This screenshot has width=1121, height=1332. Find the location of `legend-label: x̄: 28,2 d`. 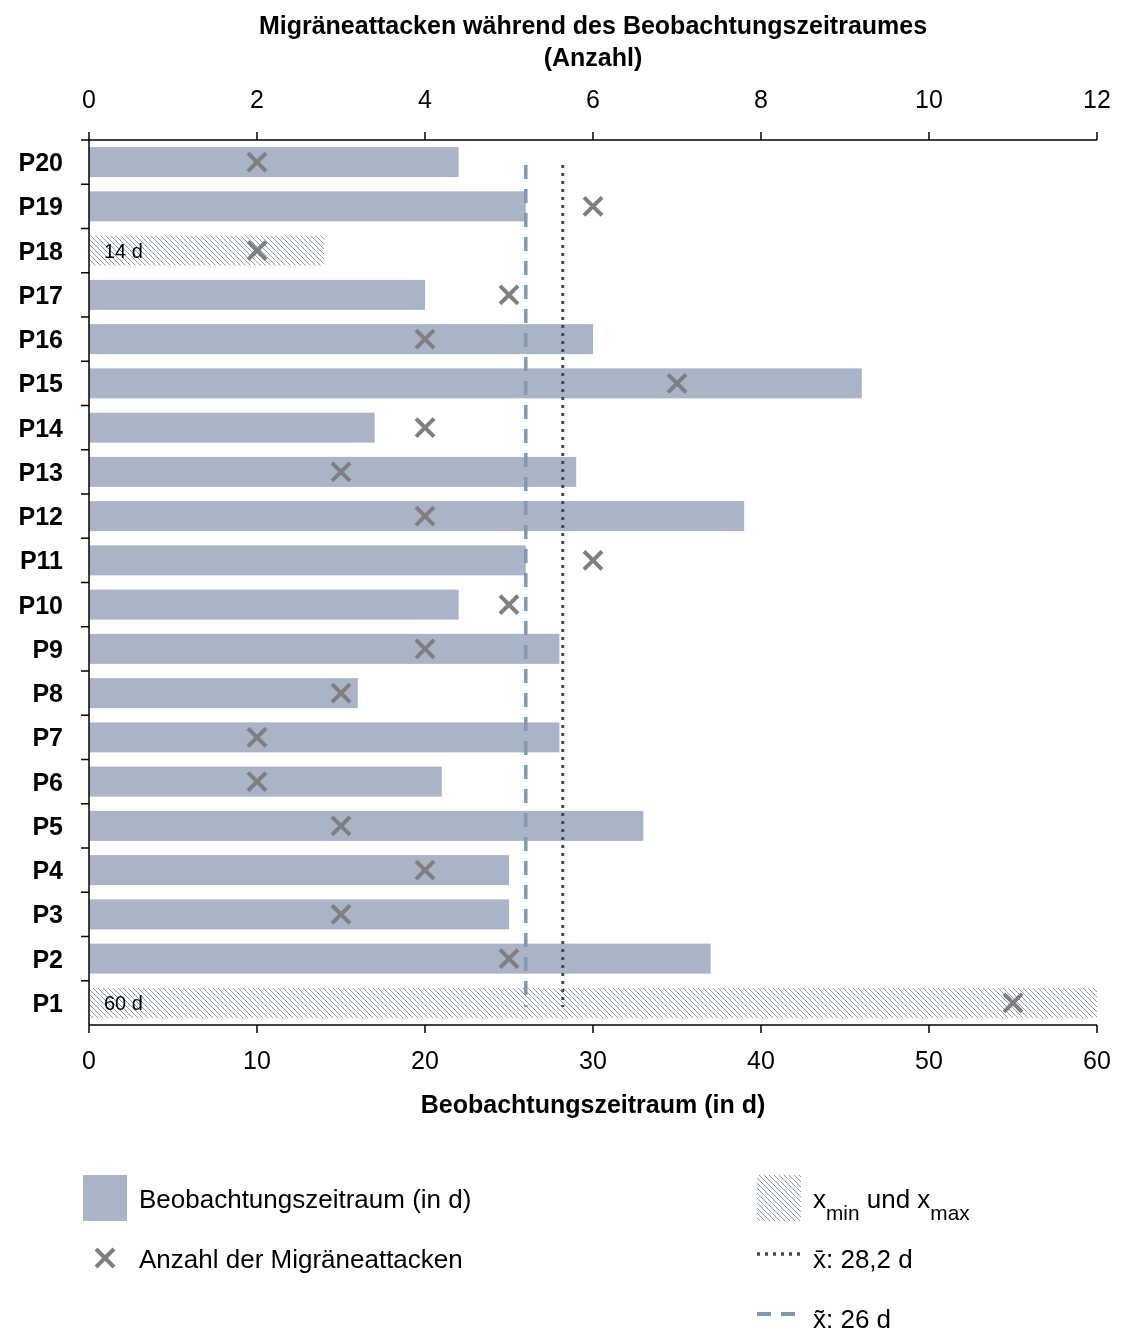

legend-label: x̄: 28,2 d is located at coordinates (863, 1259).